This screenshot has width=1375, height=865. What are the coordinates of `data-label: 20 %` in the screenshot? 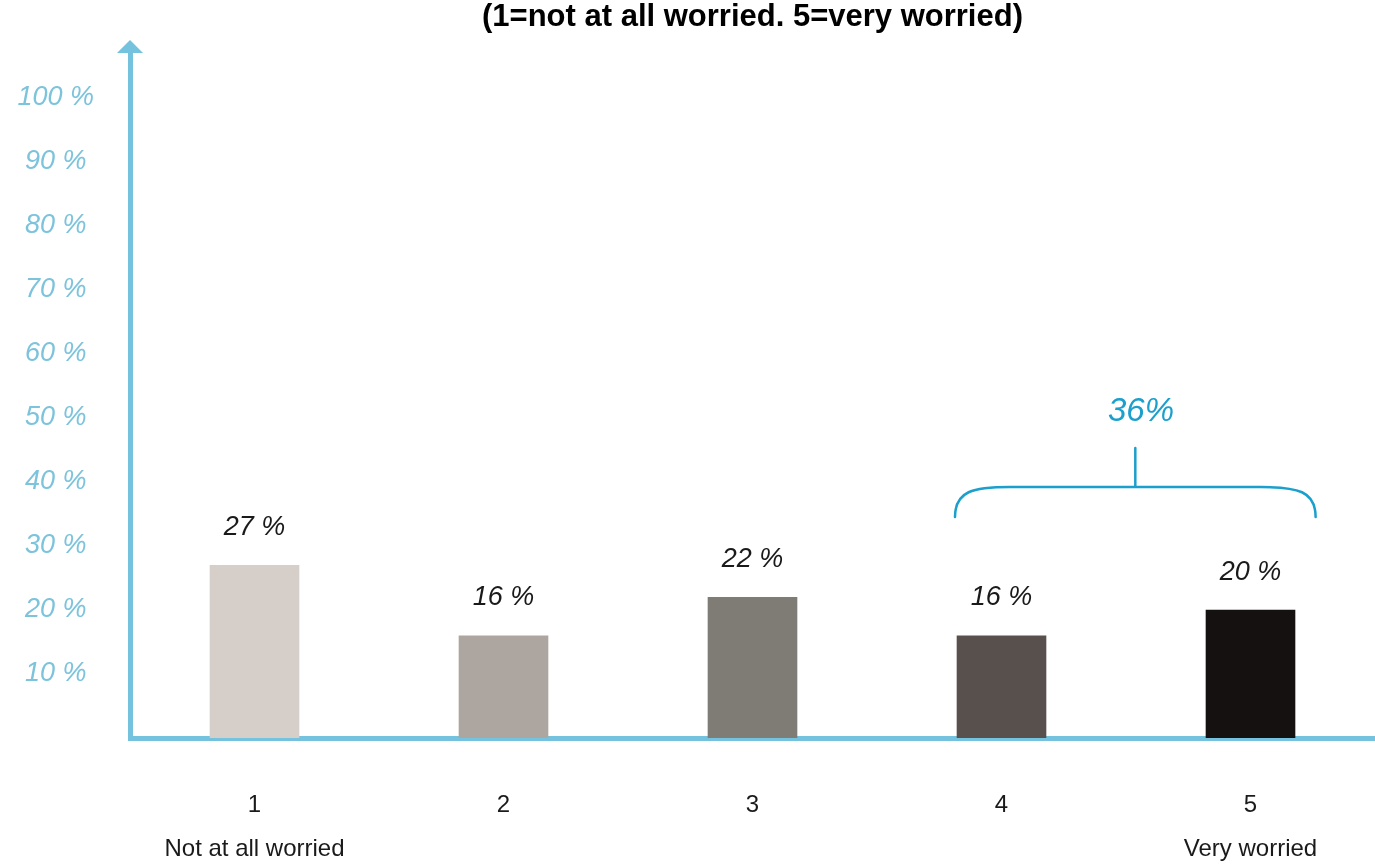 It's located at (1250, 570).